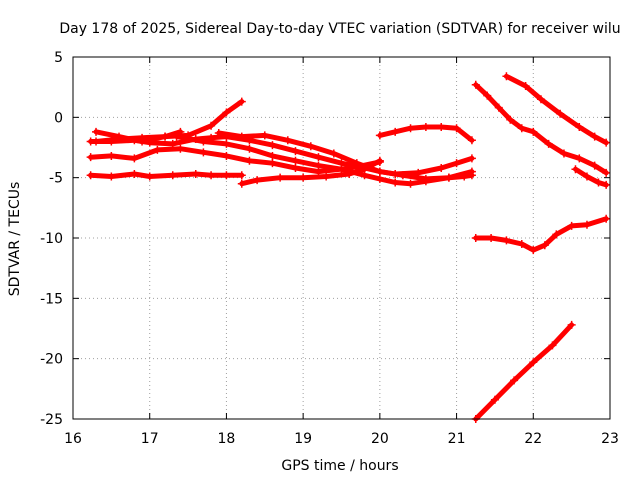 The width and height of the screenshot is (640, 480). Describe the element at coordinates (150, 439) in the screenshot. I see `x-tick-label: 17` at that location.